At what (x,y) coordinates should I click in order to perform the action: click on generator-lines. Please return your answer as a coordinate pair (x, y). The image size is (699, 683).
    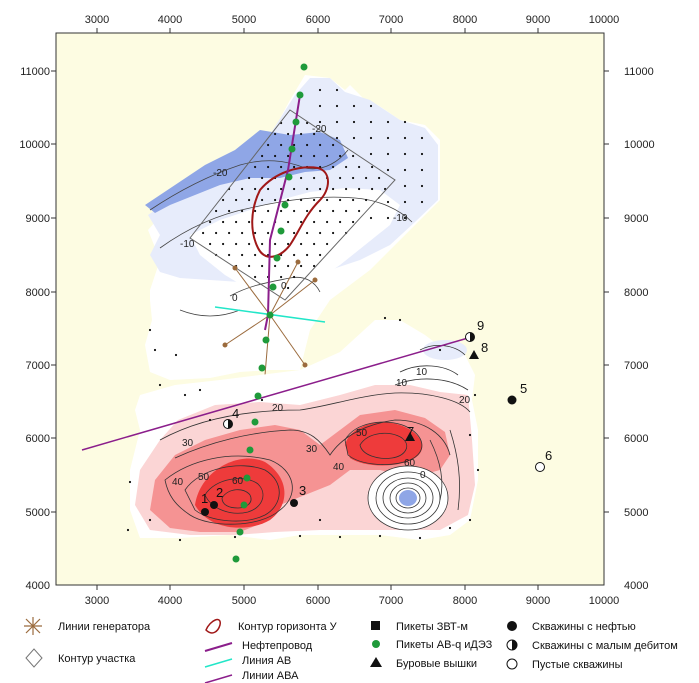
    Looking at the image, I should click on (270, 317).